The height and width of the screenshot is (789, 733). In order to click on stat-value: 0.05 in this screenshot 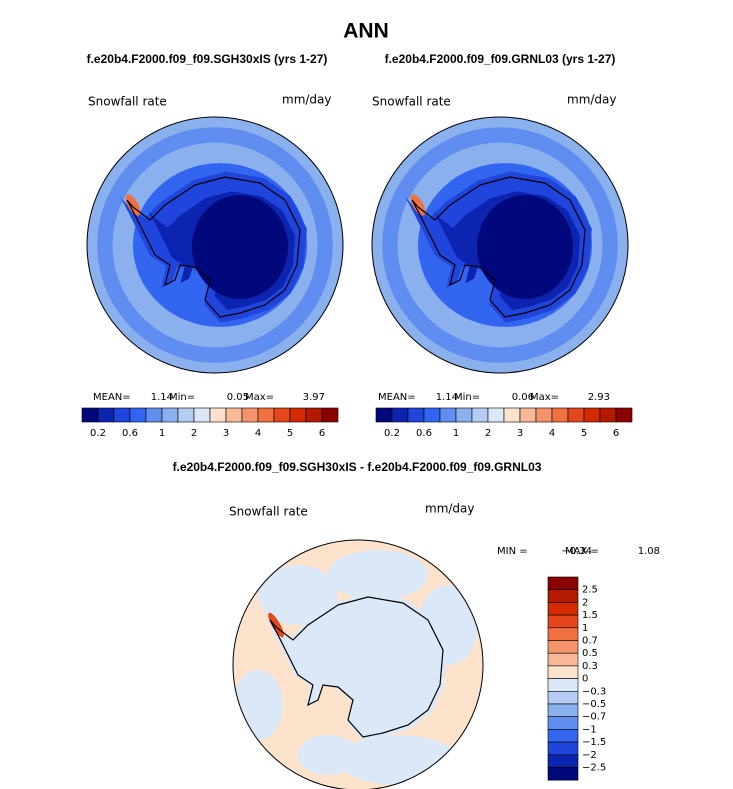, I will do `click(238, 397)`.